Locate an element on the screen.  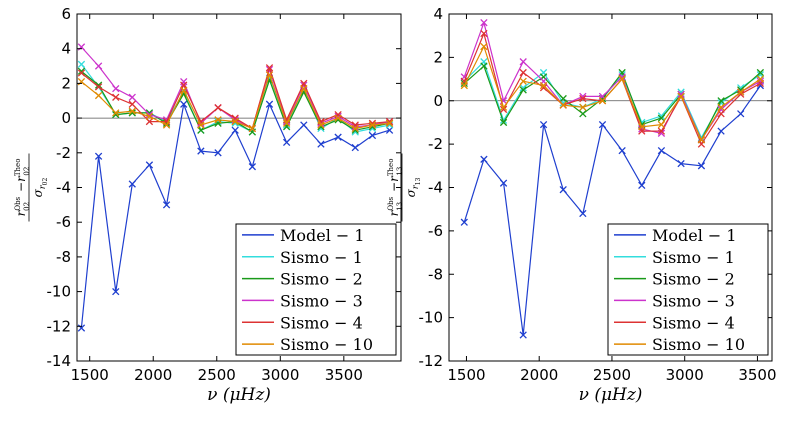
legend-label: Sismo − 4 is located at coordinates (693, 322).